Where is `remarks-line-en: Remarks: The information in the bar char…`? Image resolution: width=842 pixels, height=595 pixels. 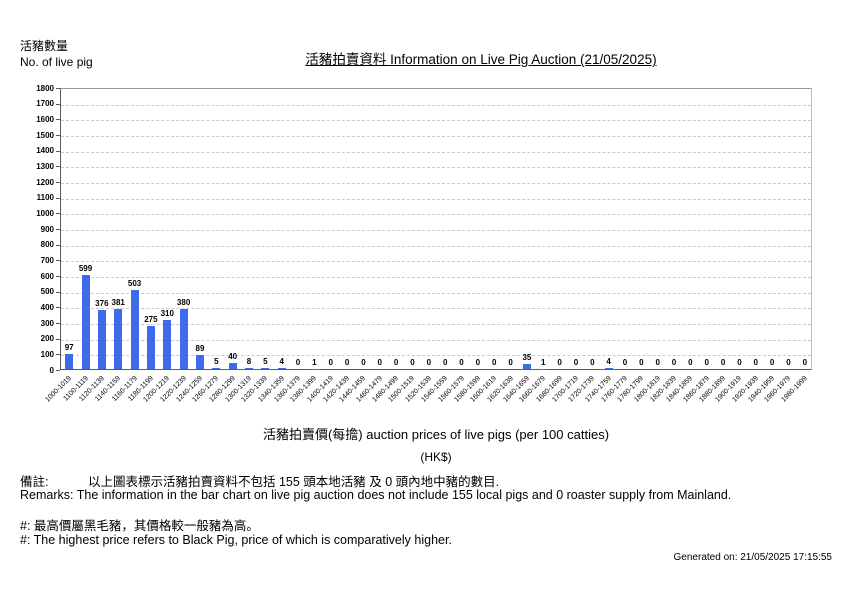 remarks-line-en: Remarks: The information in the bar char… is located at coordinates (376, 495).